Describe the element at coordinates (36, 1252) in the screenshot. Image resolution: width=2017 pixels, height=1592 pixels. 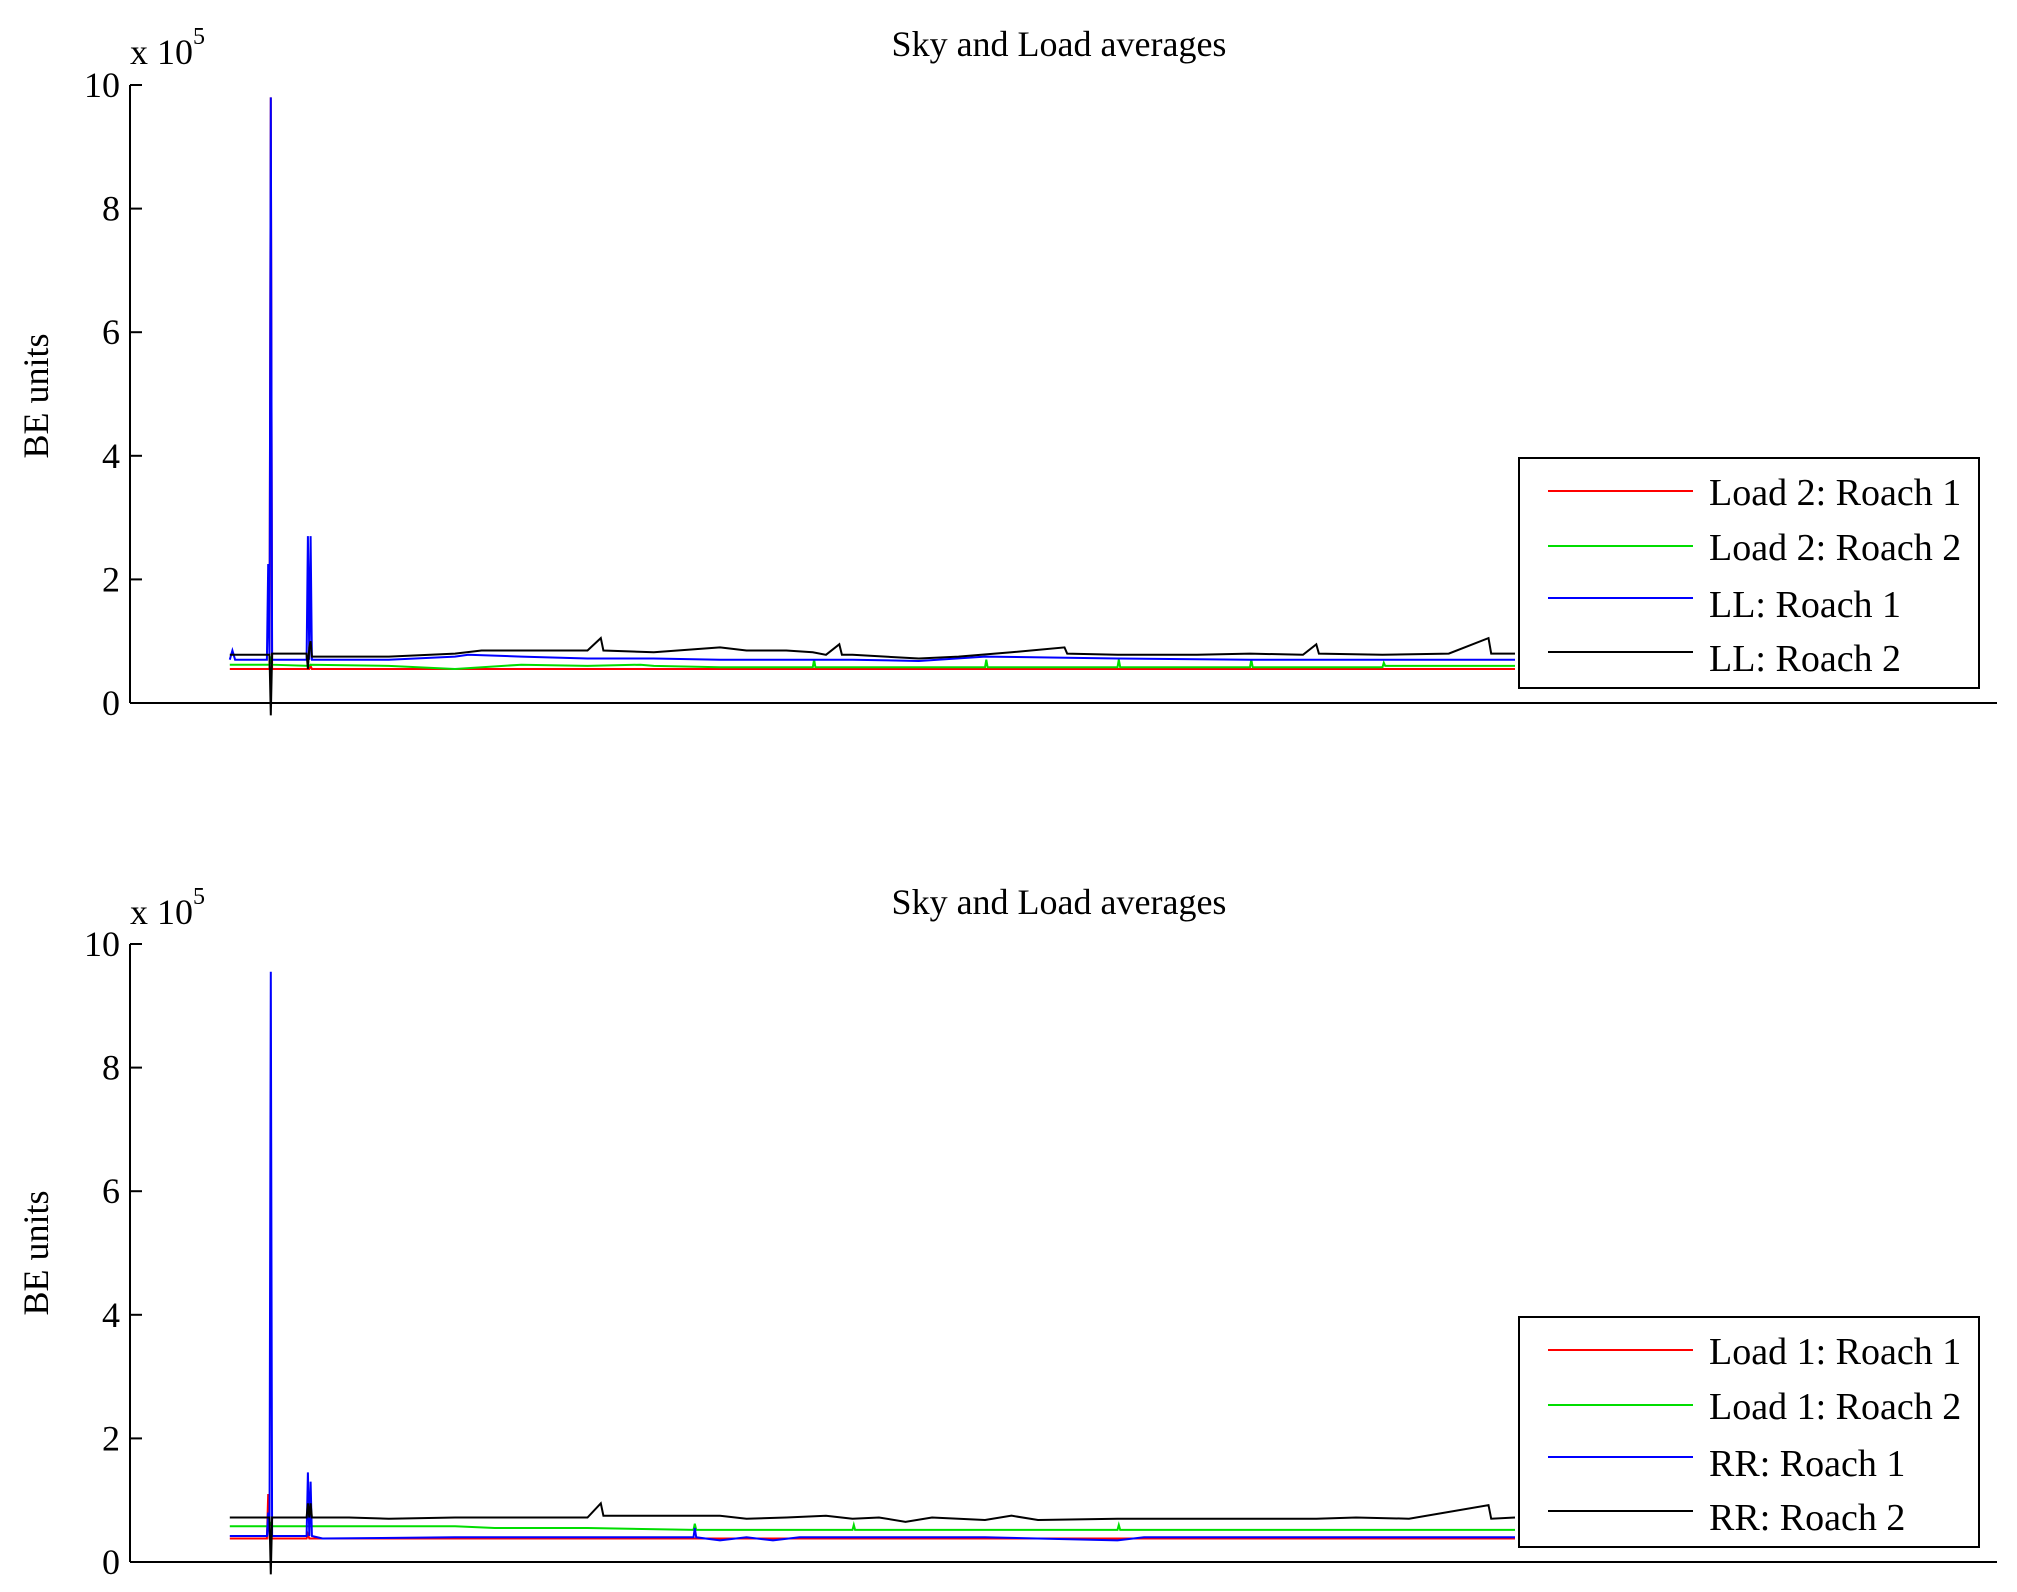
I see `bottom-y-axis-label: BE units` at that location.